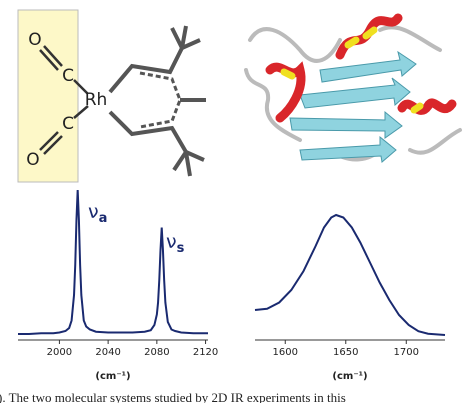  I want to click on peak-label: νa, so click(97, 213).